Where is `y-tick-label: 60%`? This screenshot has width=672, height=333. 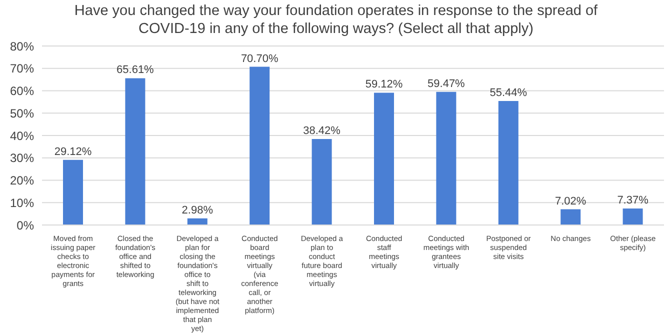 y-tick-label: 60% is located at coordinates (22, 91).